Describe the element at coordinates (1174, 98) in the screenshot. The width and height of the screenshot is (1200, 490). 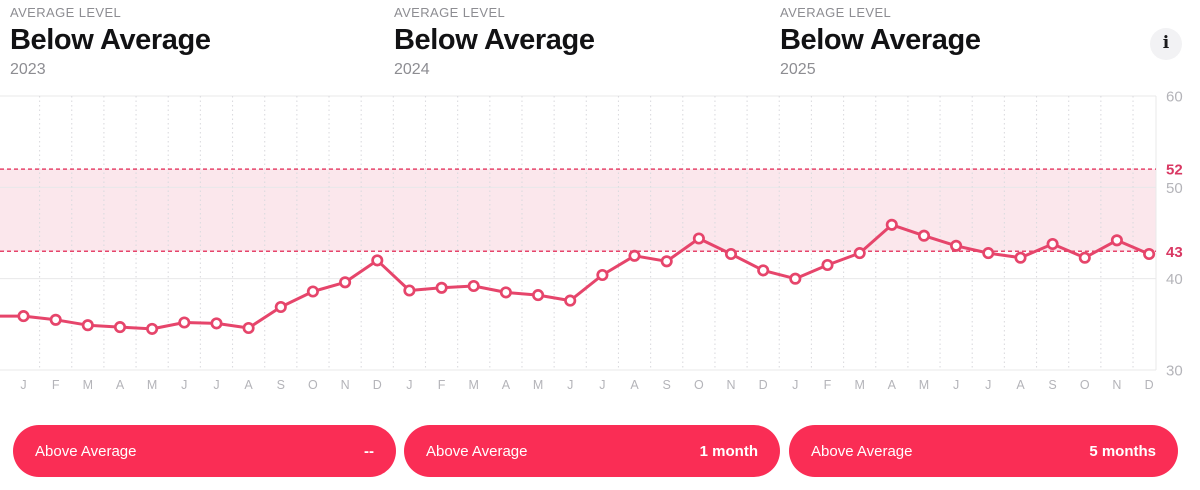
I see `y-tick-label: 60` at that location.